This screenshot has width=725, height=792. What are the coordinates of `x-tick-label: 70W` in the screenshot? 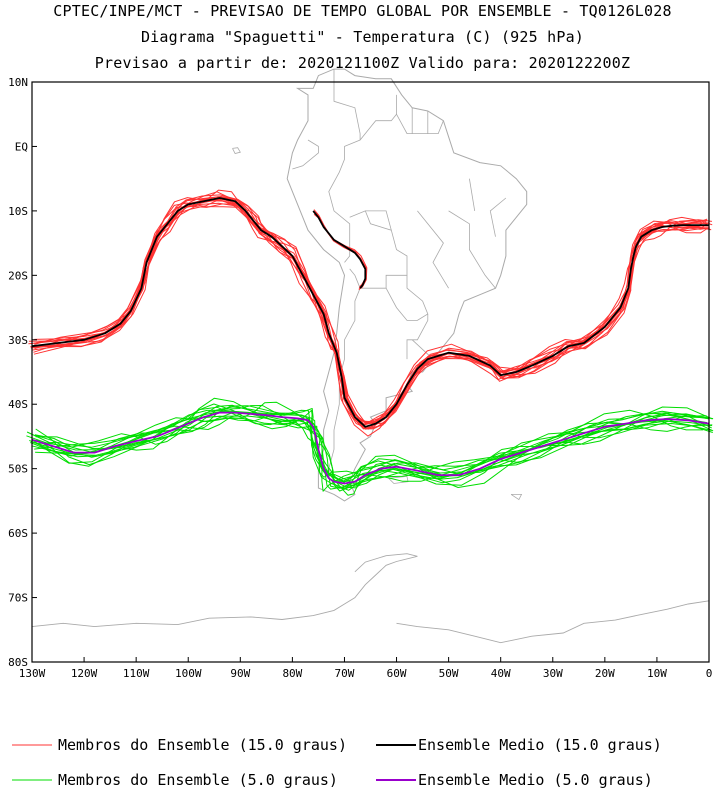 It's located at (345, 673).